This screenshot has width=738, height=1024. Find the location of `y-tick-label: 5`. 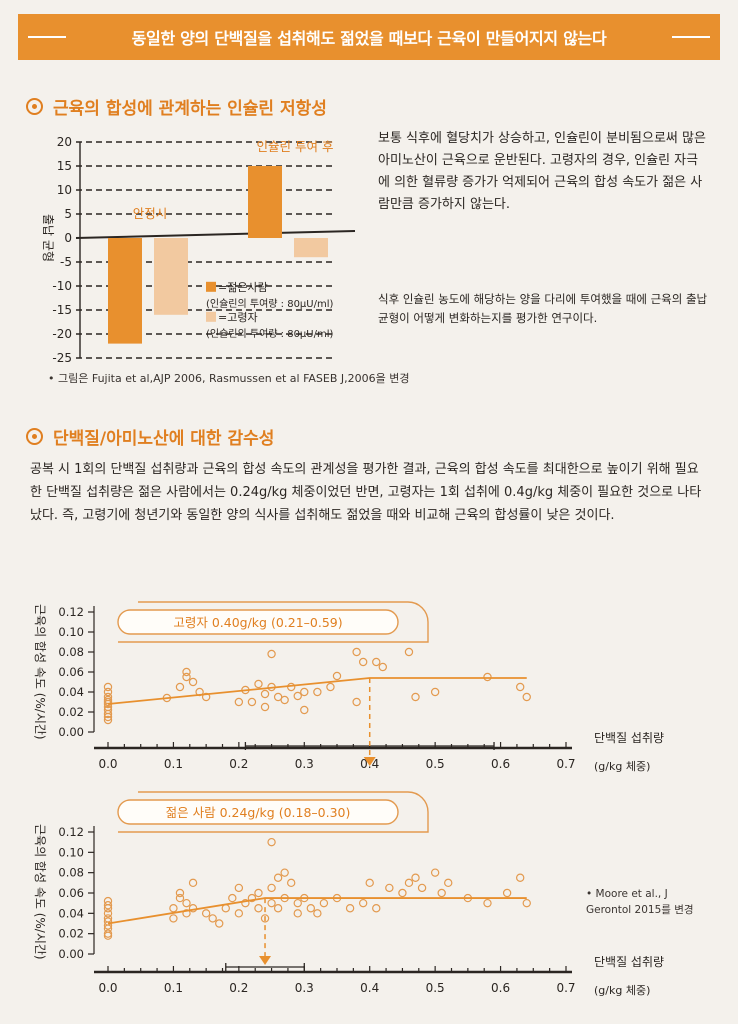

y-tick-label: 5 is located at coordinates (68, 214).